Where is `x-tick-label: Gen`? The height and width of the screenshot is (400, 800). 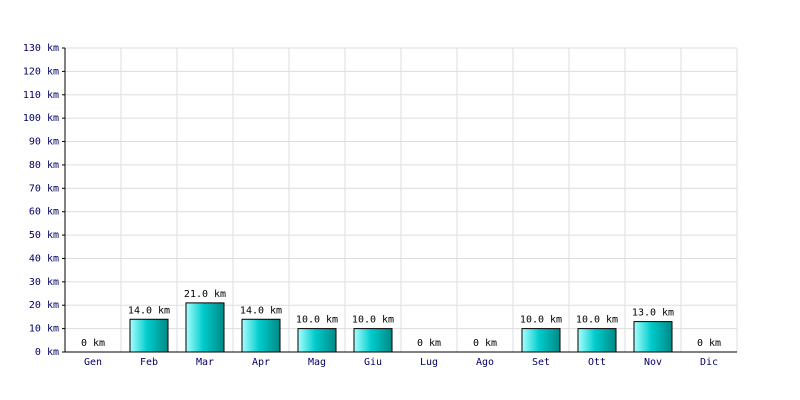 x-tick-label: Gen is located at coordinates (93, 362).